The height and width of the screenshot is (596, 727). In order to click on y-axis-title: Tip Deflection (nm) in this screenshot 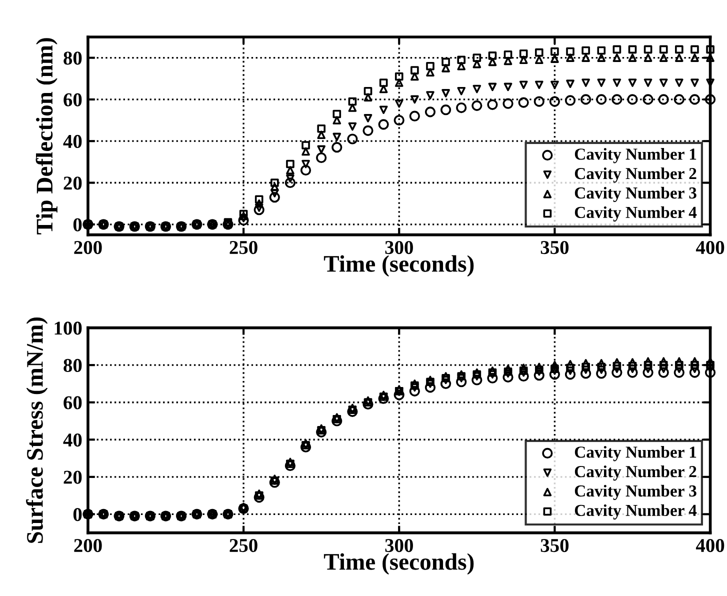, I will do `click(47, 136)`.